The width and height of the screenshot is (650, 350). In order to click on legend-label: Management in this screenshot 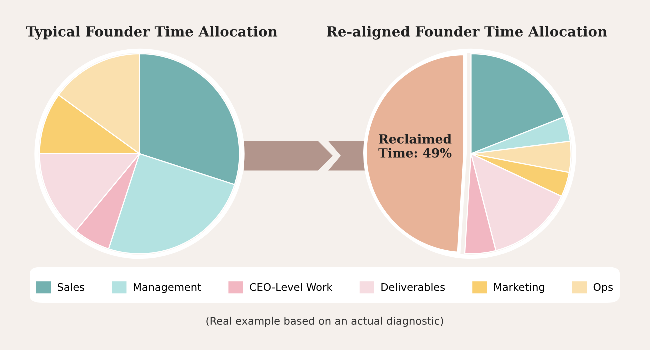, I will do `click(168, 288)`.